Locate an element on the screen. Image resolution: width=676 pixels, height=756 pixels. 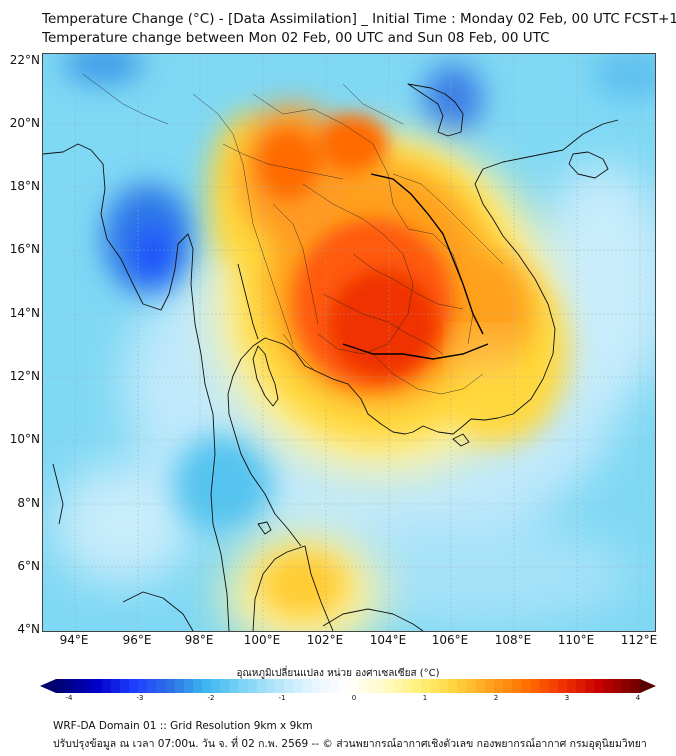
lon-label-108e: 108°E is located at coordinates (513, 640).